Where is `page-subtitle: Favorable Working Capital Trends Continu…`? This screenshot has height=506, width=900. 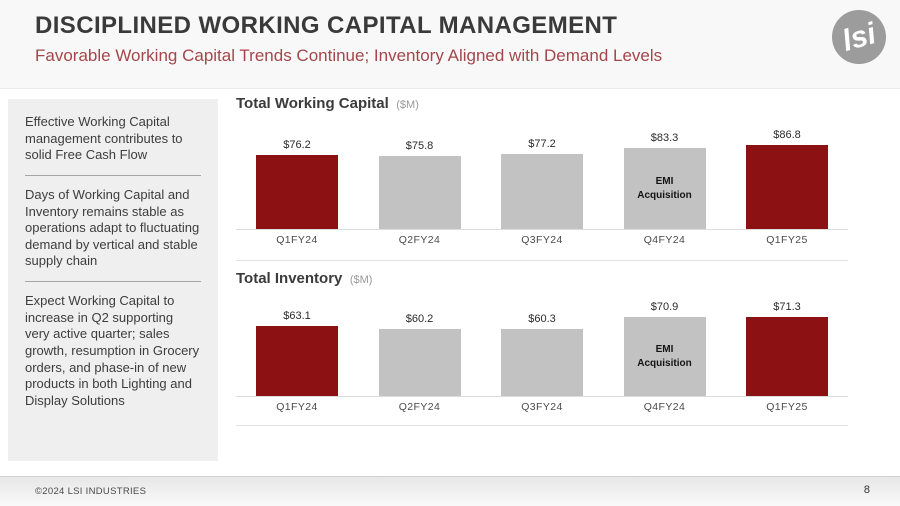 page-subtitle: Favorable Working Capital Trends Continu… is located at coordinates (349, 55).